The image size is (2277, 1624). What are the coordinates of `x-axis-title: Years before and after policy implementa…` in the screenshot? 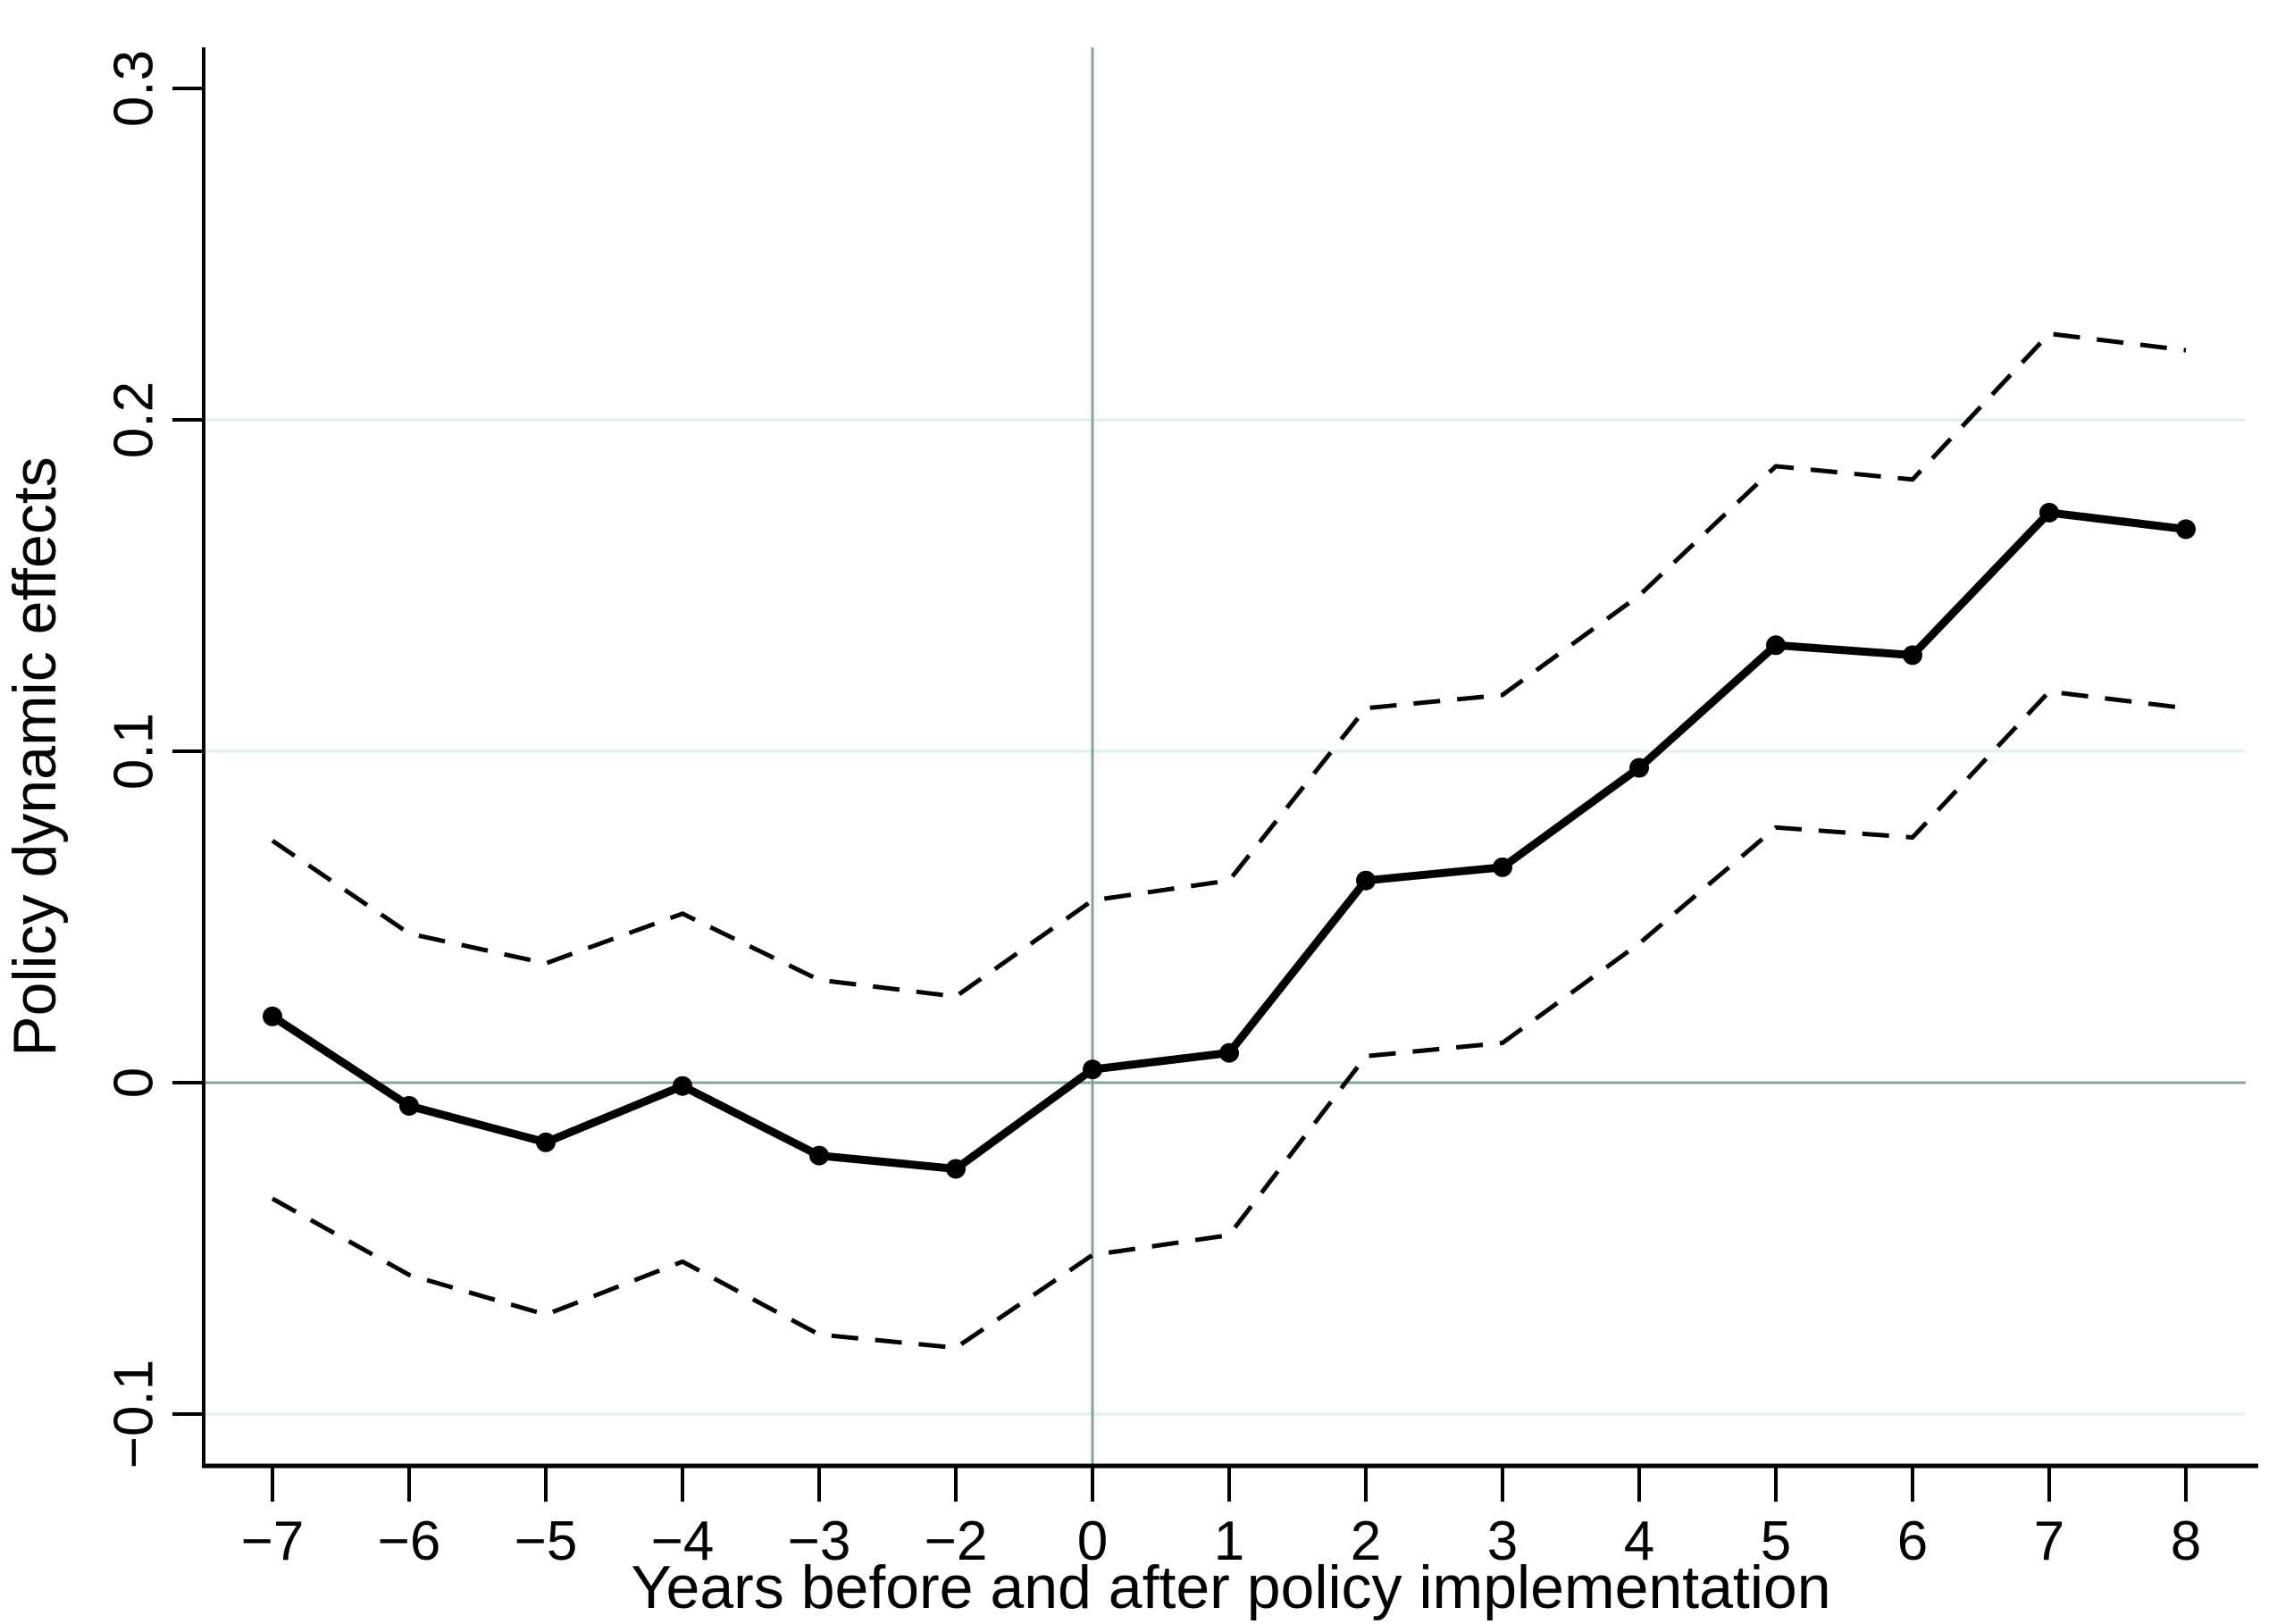 It's located at (1230, 1587).